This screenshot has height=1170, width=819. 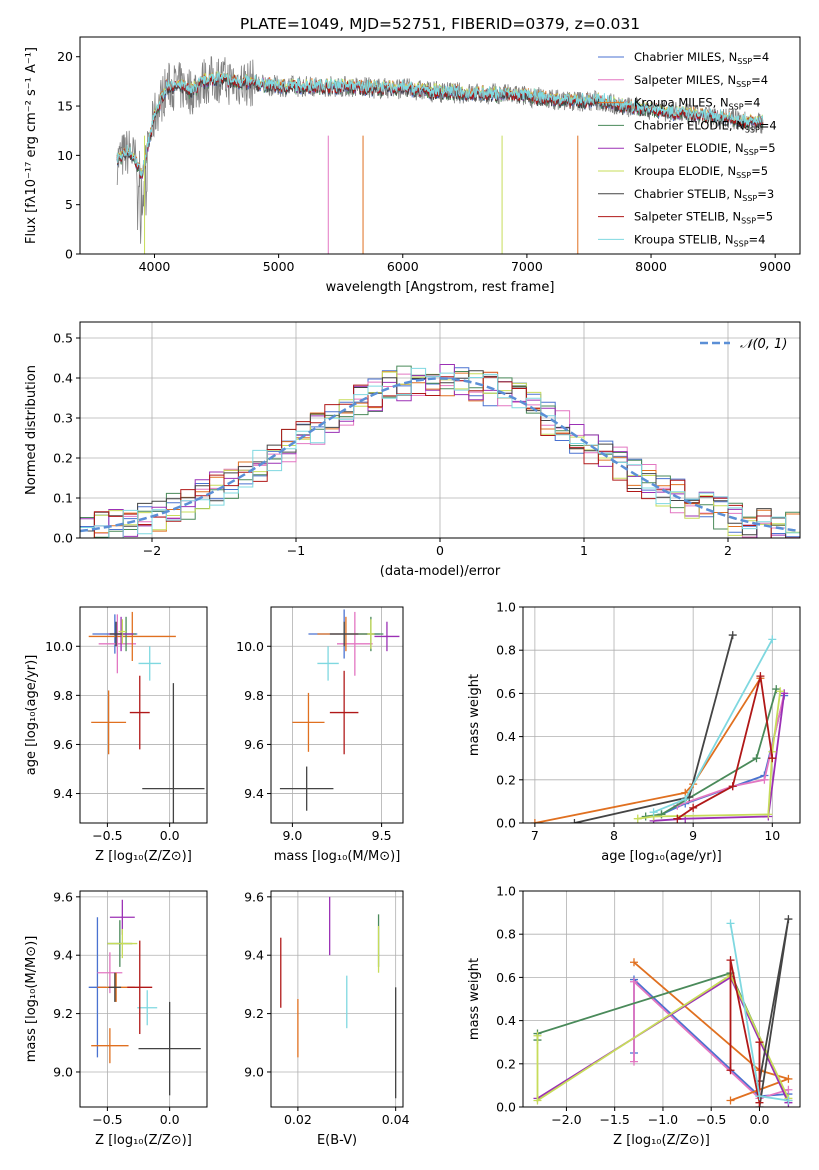 I want to click on x-tick-label: 5000, so click(x=279, y=266).